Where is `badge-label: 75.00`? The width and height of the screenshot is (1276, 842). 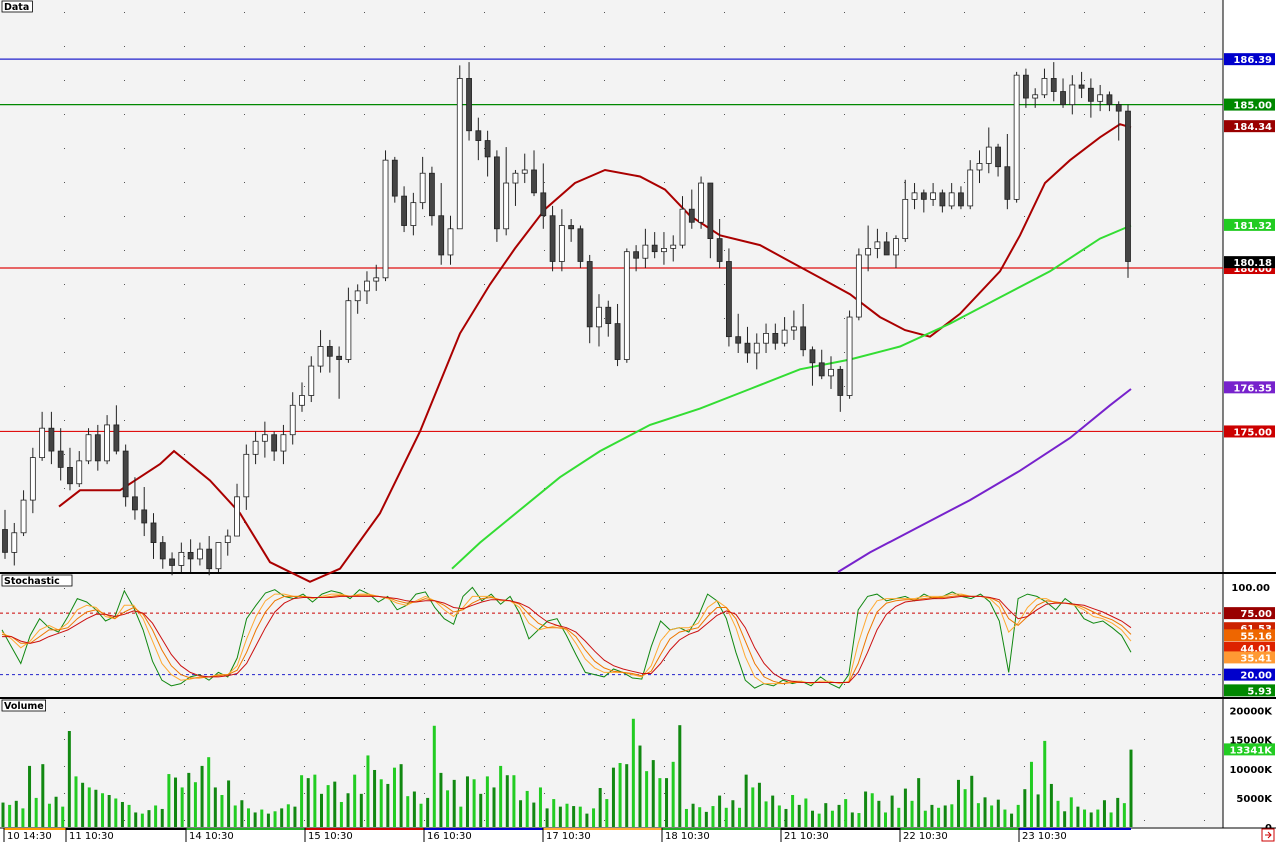 badge-label: 75.00 is located at coordinates (1256, 614).